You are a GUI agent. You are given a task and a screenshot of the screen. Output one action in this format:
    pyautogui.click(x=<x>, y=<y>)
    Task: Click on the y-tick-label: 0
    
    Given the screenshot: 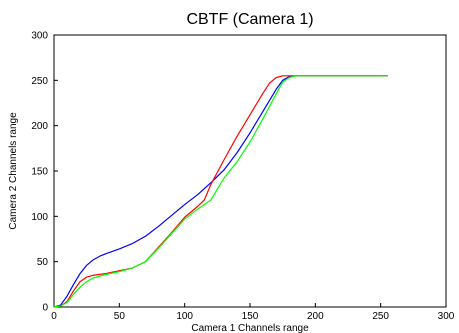 What is the action you would take?
    pyautogui.click(x=45, y=308)
    